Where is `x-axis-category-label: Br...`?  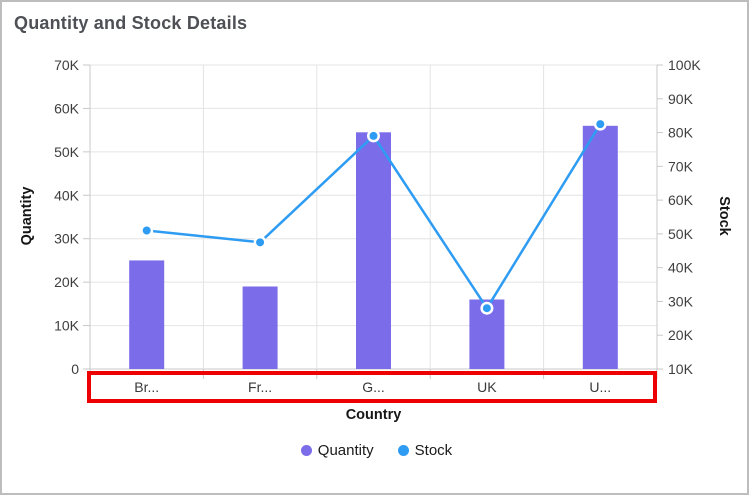
x-axis-category-label: Br... is located at coordinates (146, 387).